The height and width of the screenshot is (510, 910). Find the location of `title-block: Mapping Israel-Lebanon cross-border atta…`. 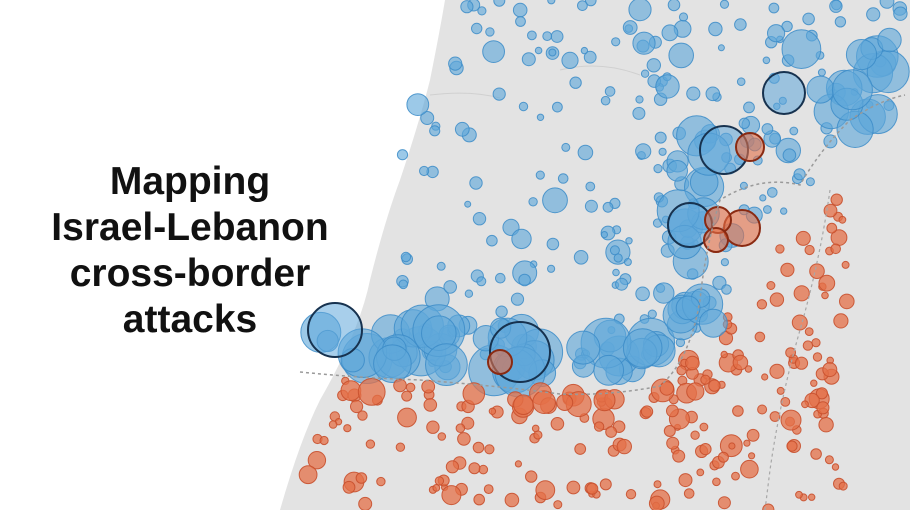

title-block: Mapping Israel-Lebanon cross-border atta… is located at coordinates (189, 250).